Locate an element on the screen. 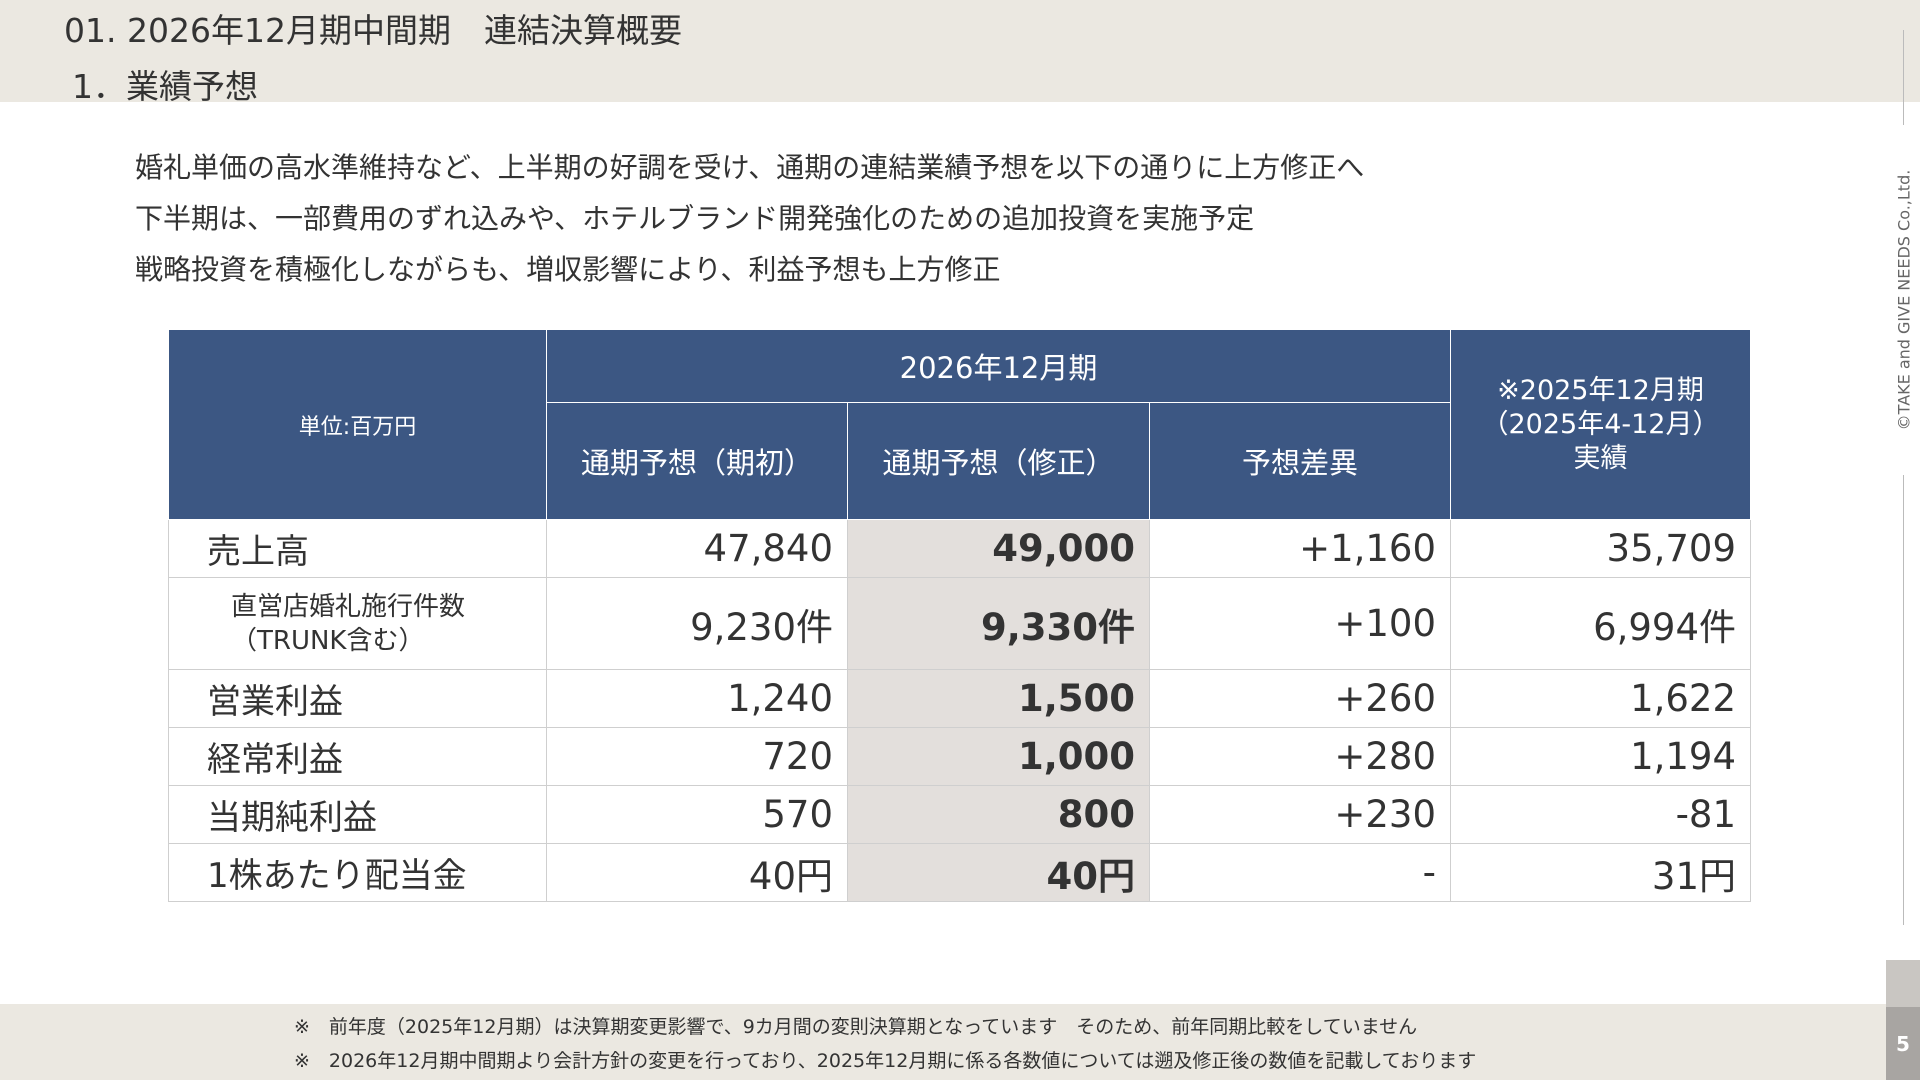 This screenshot has width=1920, height=1080. row-label-line: （TRUNK含む） is located at coordinates (328, 640).